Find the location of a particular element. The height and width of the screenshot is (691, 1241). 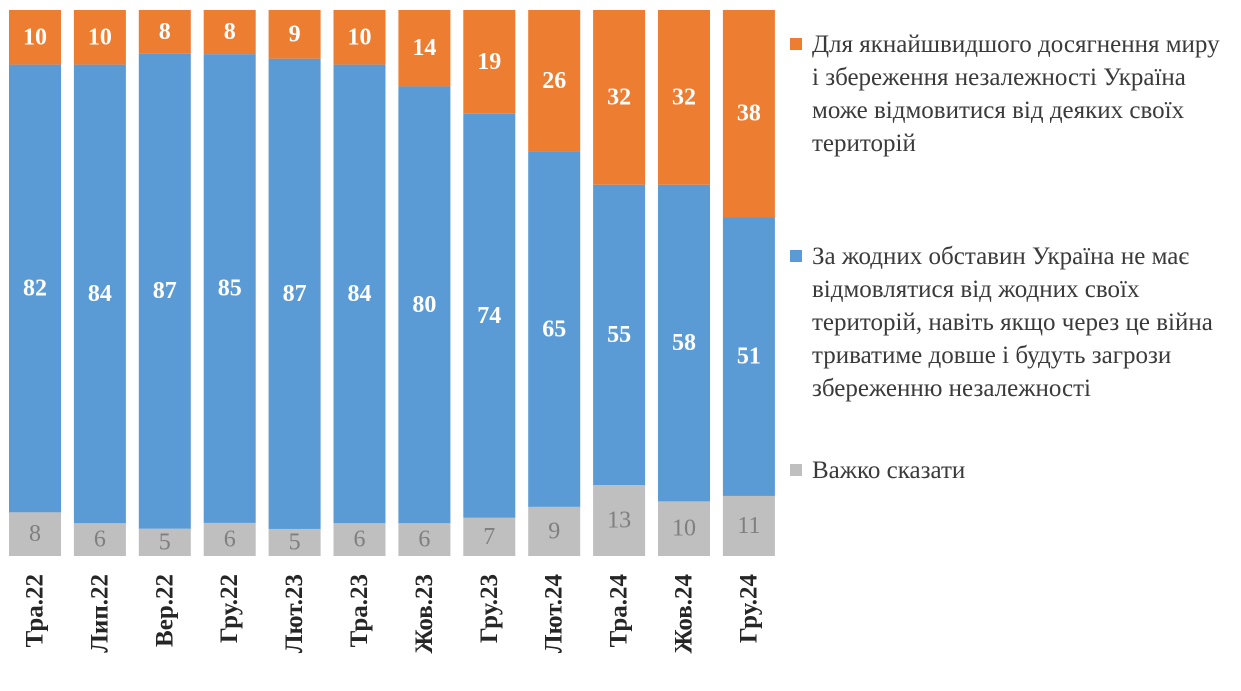

data-label-0-10: 10 is located at coordinates (684, 529).